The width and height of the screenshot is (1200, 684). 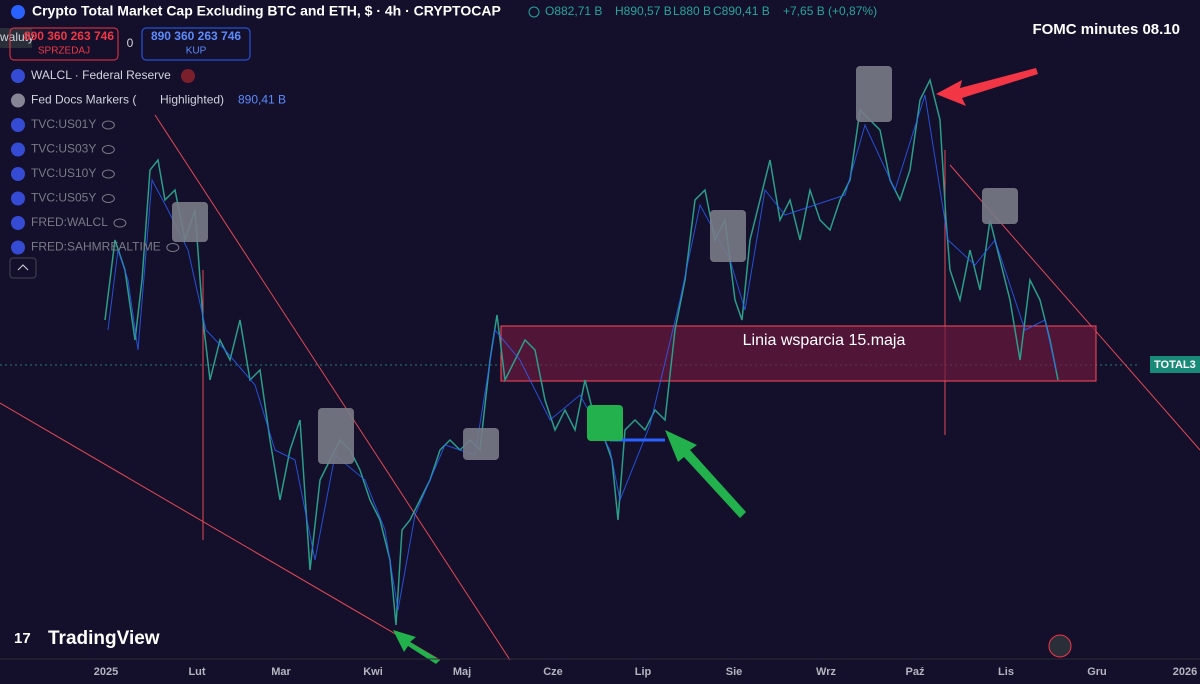 What do you see at coordinates (63, 149) in the screenshot?
I see `indicator-label: TVC:US03Y` at bounding box center [63, 149].